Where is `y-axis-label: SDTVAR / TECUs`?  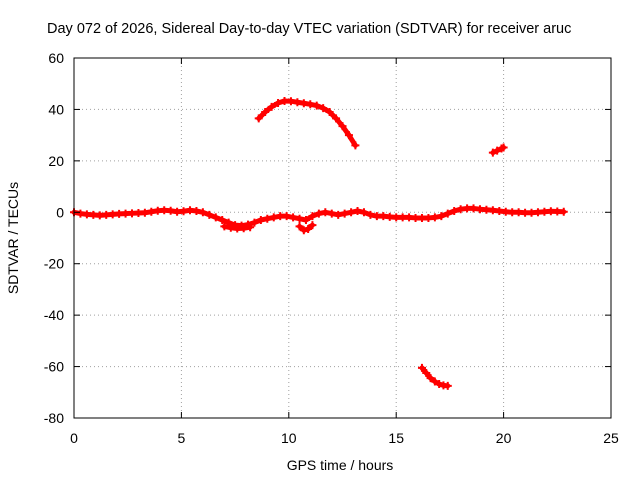
y-axis-label: SDTVAR / TECUs is located at coordinates (13, 238).